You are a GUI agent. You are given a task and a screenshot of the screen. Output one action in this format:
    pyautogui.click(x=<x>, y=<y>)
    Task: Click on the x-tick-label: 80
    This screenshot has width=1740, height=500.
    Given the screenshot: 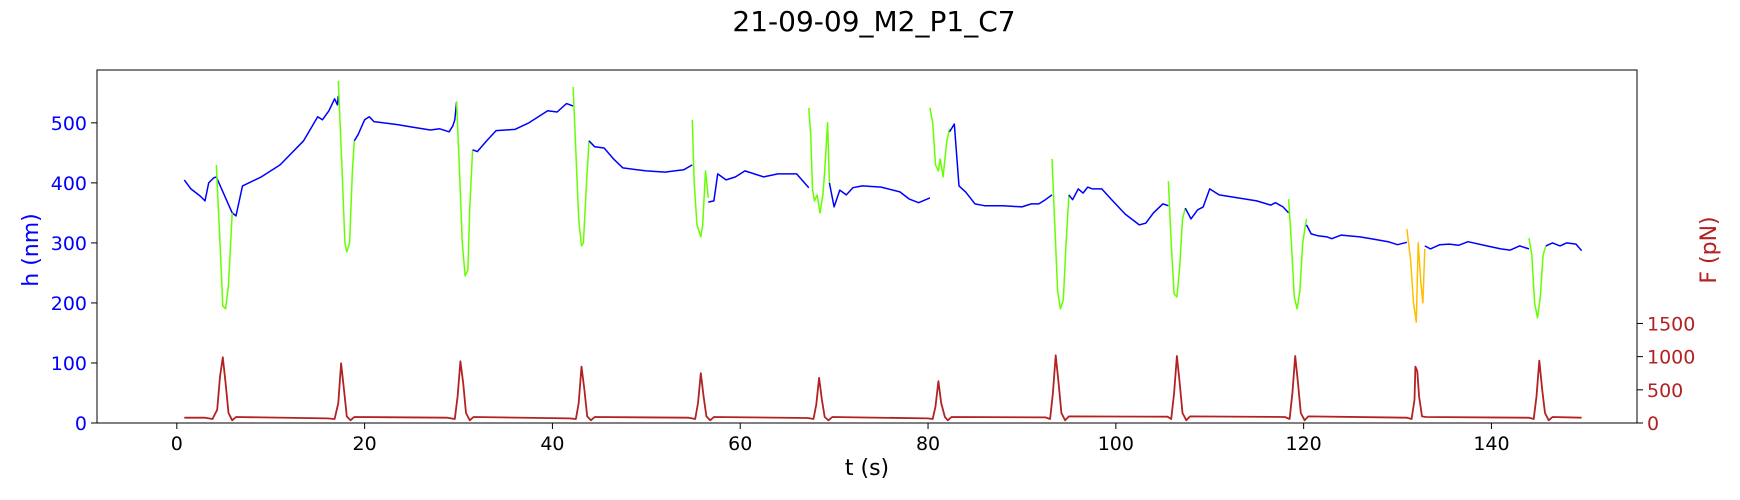 What is the action you would take?
    pyautogui.click(x=928, y=444)
    